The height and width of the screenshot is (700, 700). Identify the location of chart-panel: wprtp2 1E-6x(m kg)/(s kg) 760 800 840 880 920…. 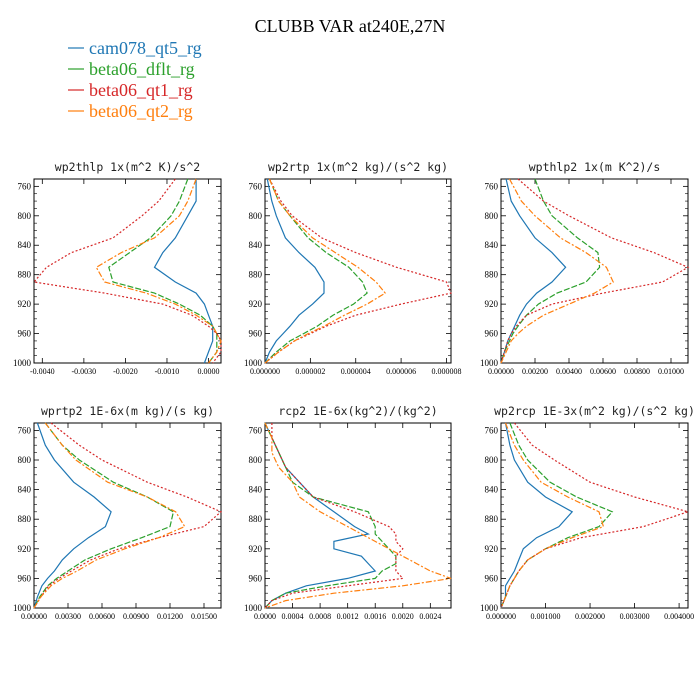
(118, 512).